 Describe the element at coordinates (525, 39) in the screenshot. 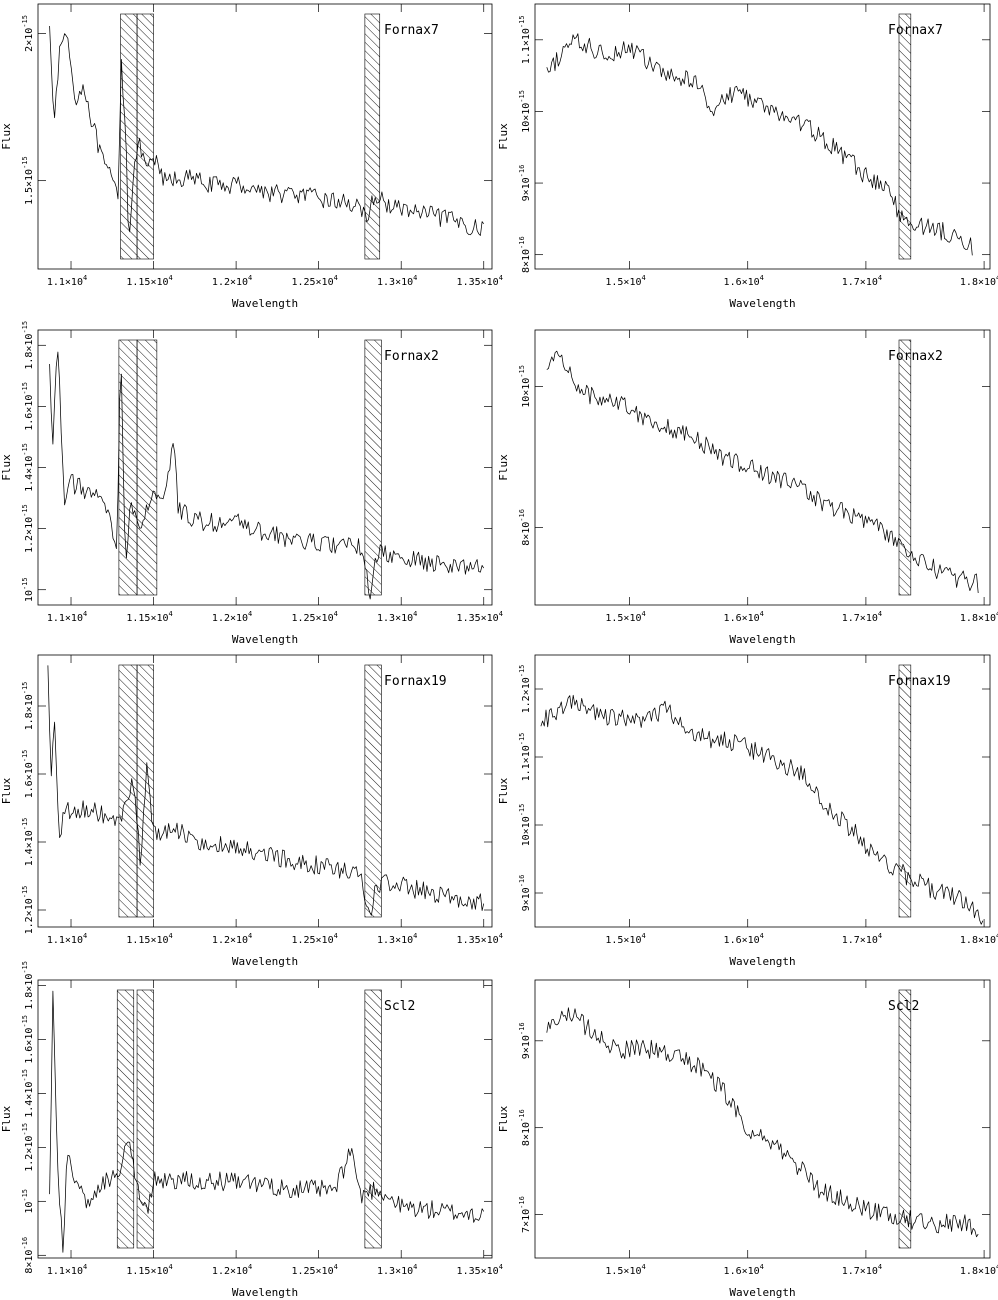

I see `y-tick-label: 1.1×10-15` at that location.